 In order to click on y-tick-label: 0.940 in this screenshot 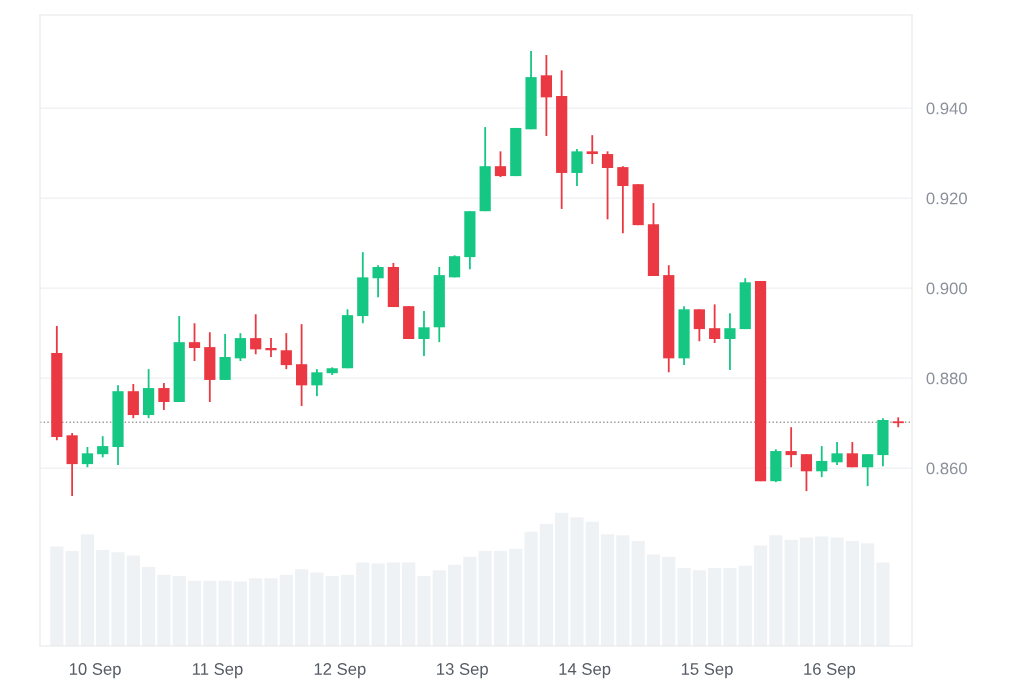, I will do `click(946, 108)`.